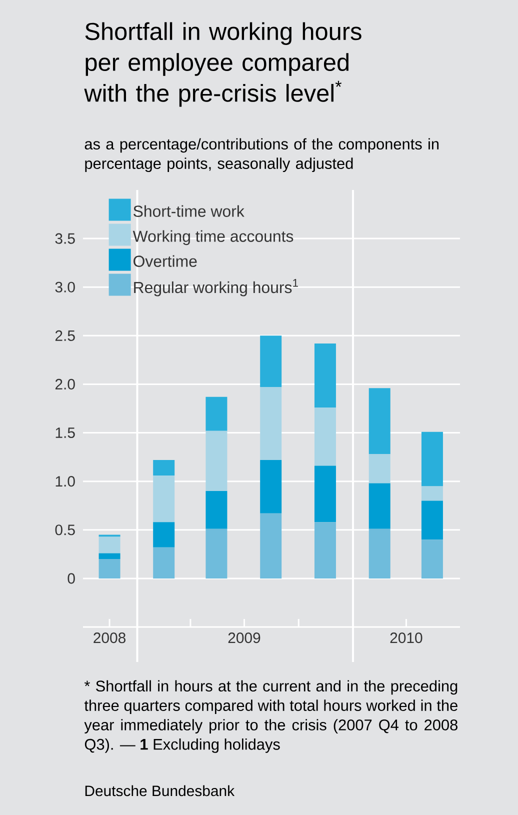 This screenshot has height=815, width=518. What do you see at coordinates (244, 638) in the screenshot?
I see `x-tick-label: 2009` at bounding box center [244, 638].